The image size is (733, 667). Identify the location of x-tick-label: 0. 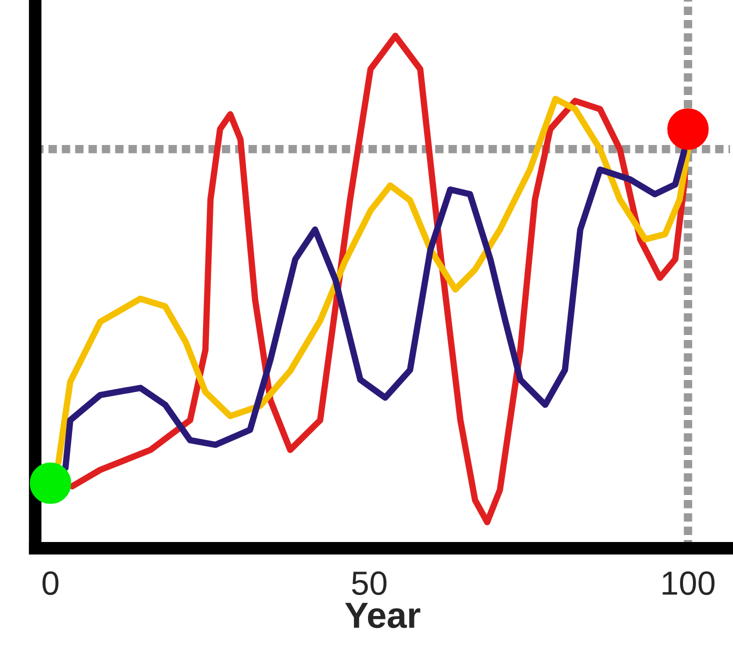
(50, 583).